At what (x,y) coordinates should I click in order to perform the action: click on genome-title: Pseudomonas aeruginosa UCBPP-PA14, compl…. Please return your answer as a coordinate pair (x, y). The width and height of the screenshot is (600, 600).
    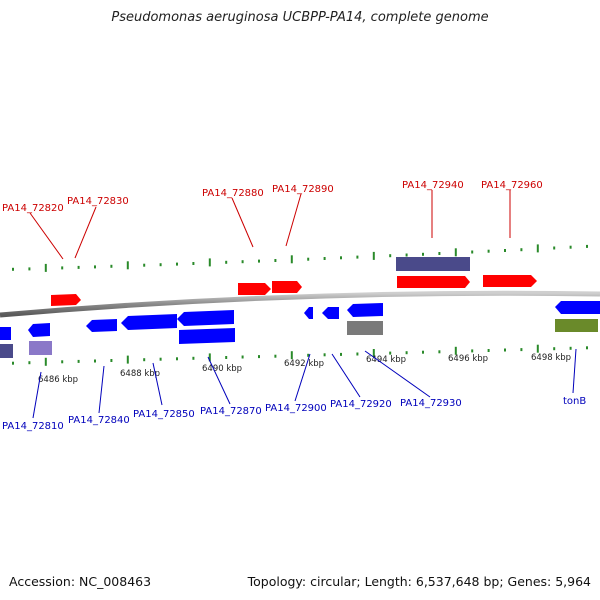
    Looking at the image, I should click on (300, 17).